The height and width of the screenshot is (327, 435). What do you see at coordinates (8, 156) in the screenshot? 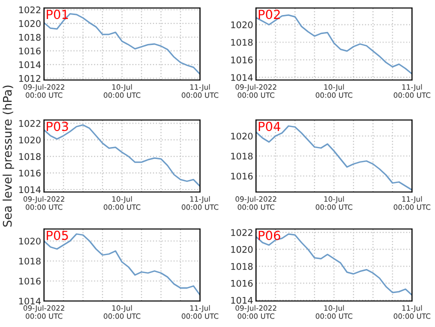
I see `y-axis-title: Sea level pressure (hPa)` at bounding box center [8, 156].